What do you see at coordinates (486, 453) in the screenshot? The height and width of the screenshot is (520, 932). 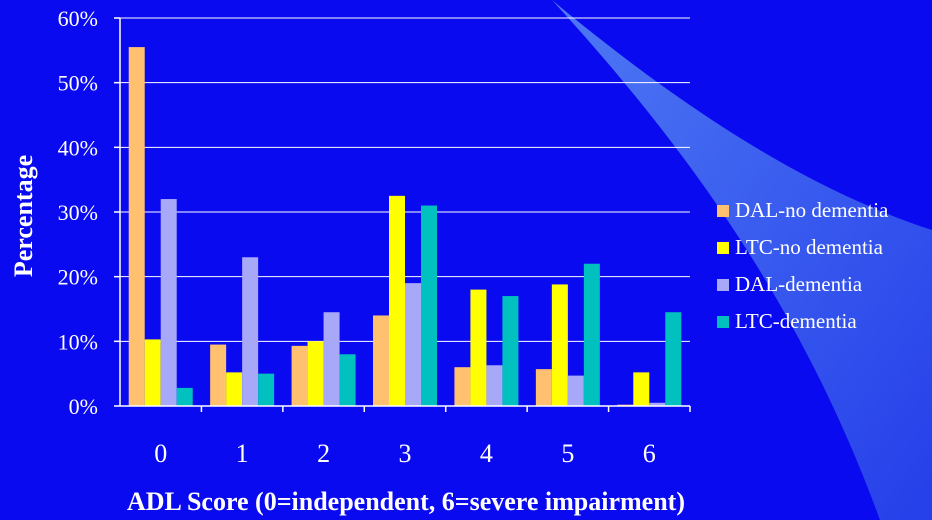 I see `x-category-label: 4` at bounding box center [486, 453].